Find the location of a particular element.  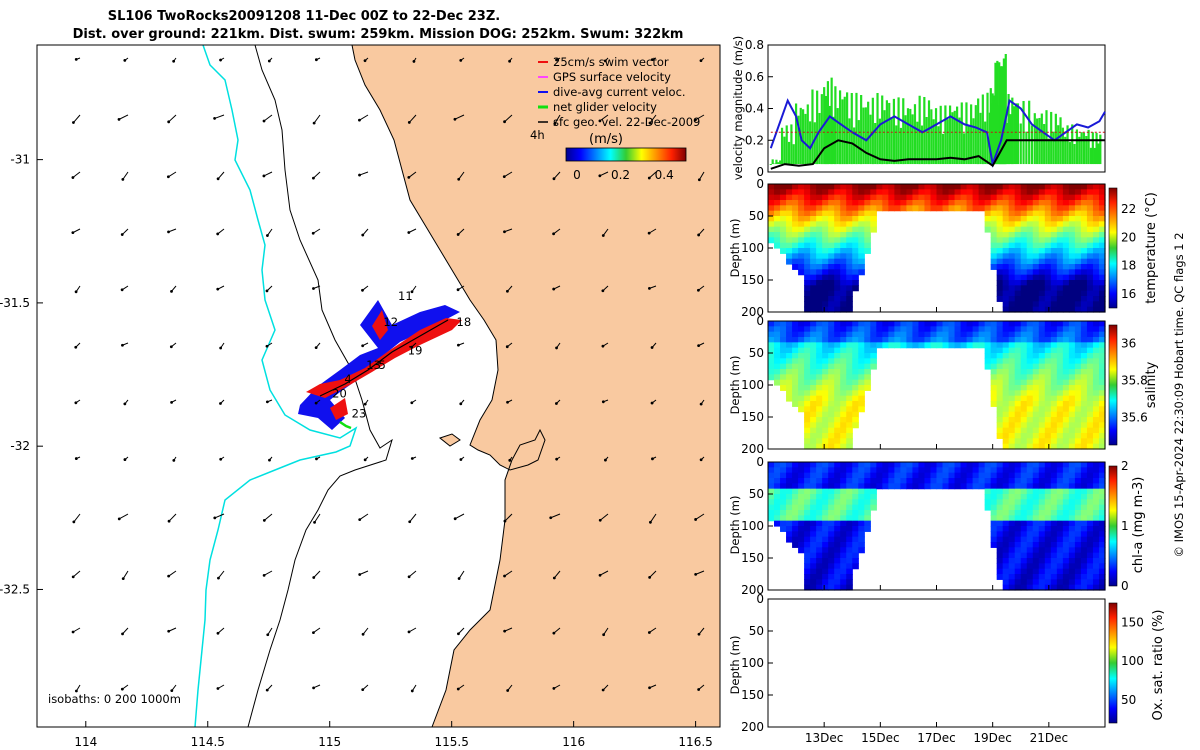

time-axis-ticks: 13Dec 15Dec 17Dec 19Dec 21Dec is located at coordinates (936, 738).